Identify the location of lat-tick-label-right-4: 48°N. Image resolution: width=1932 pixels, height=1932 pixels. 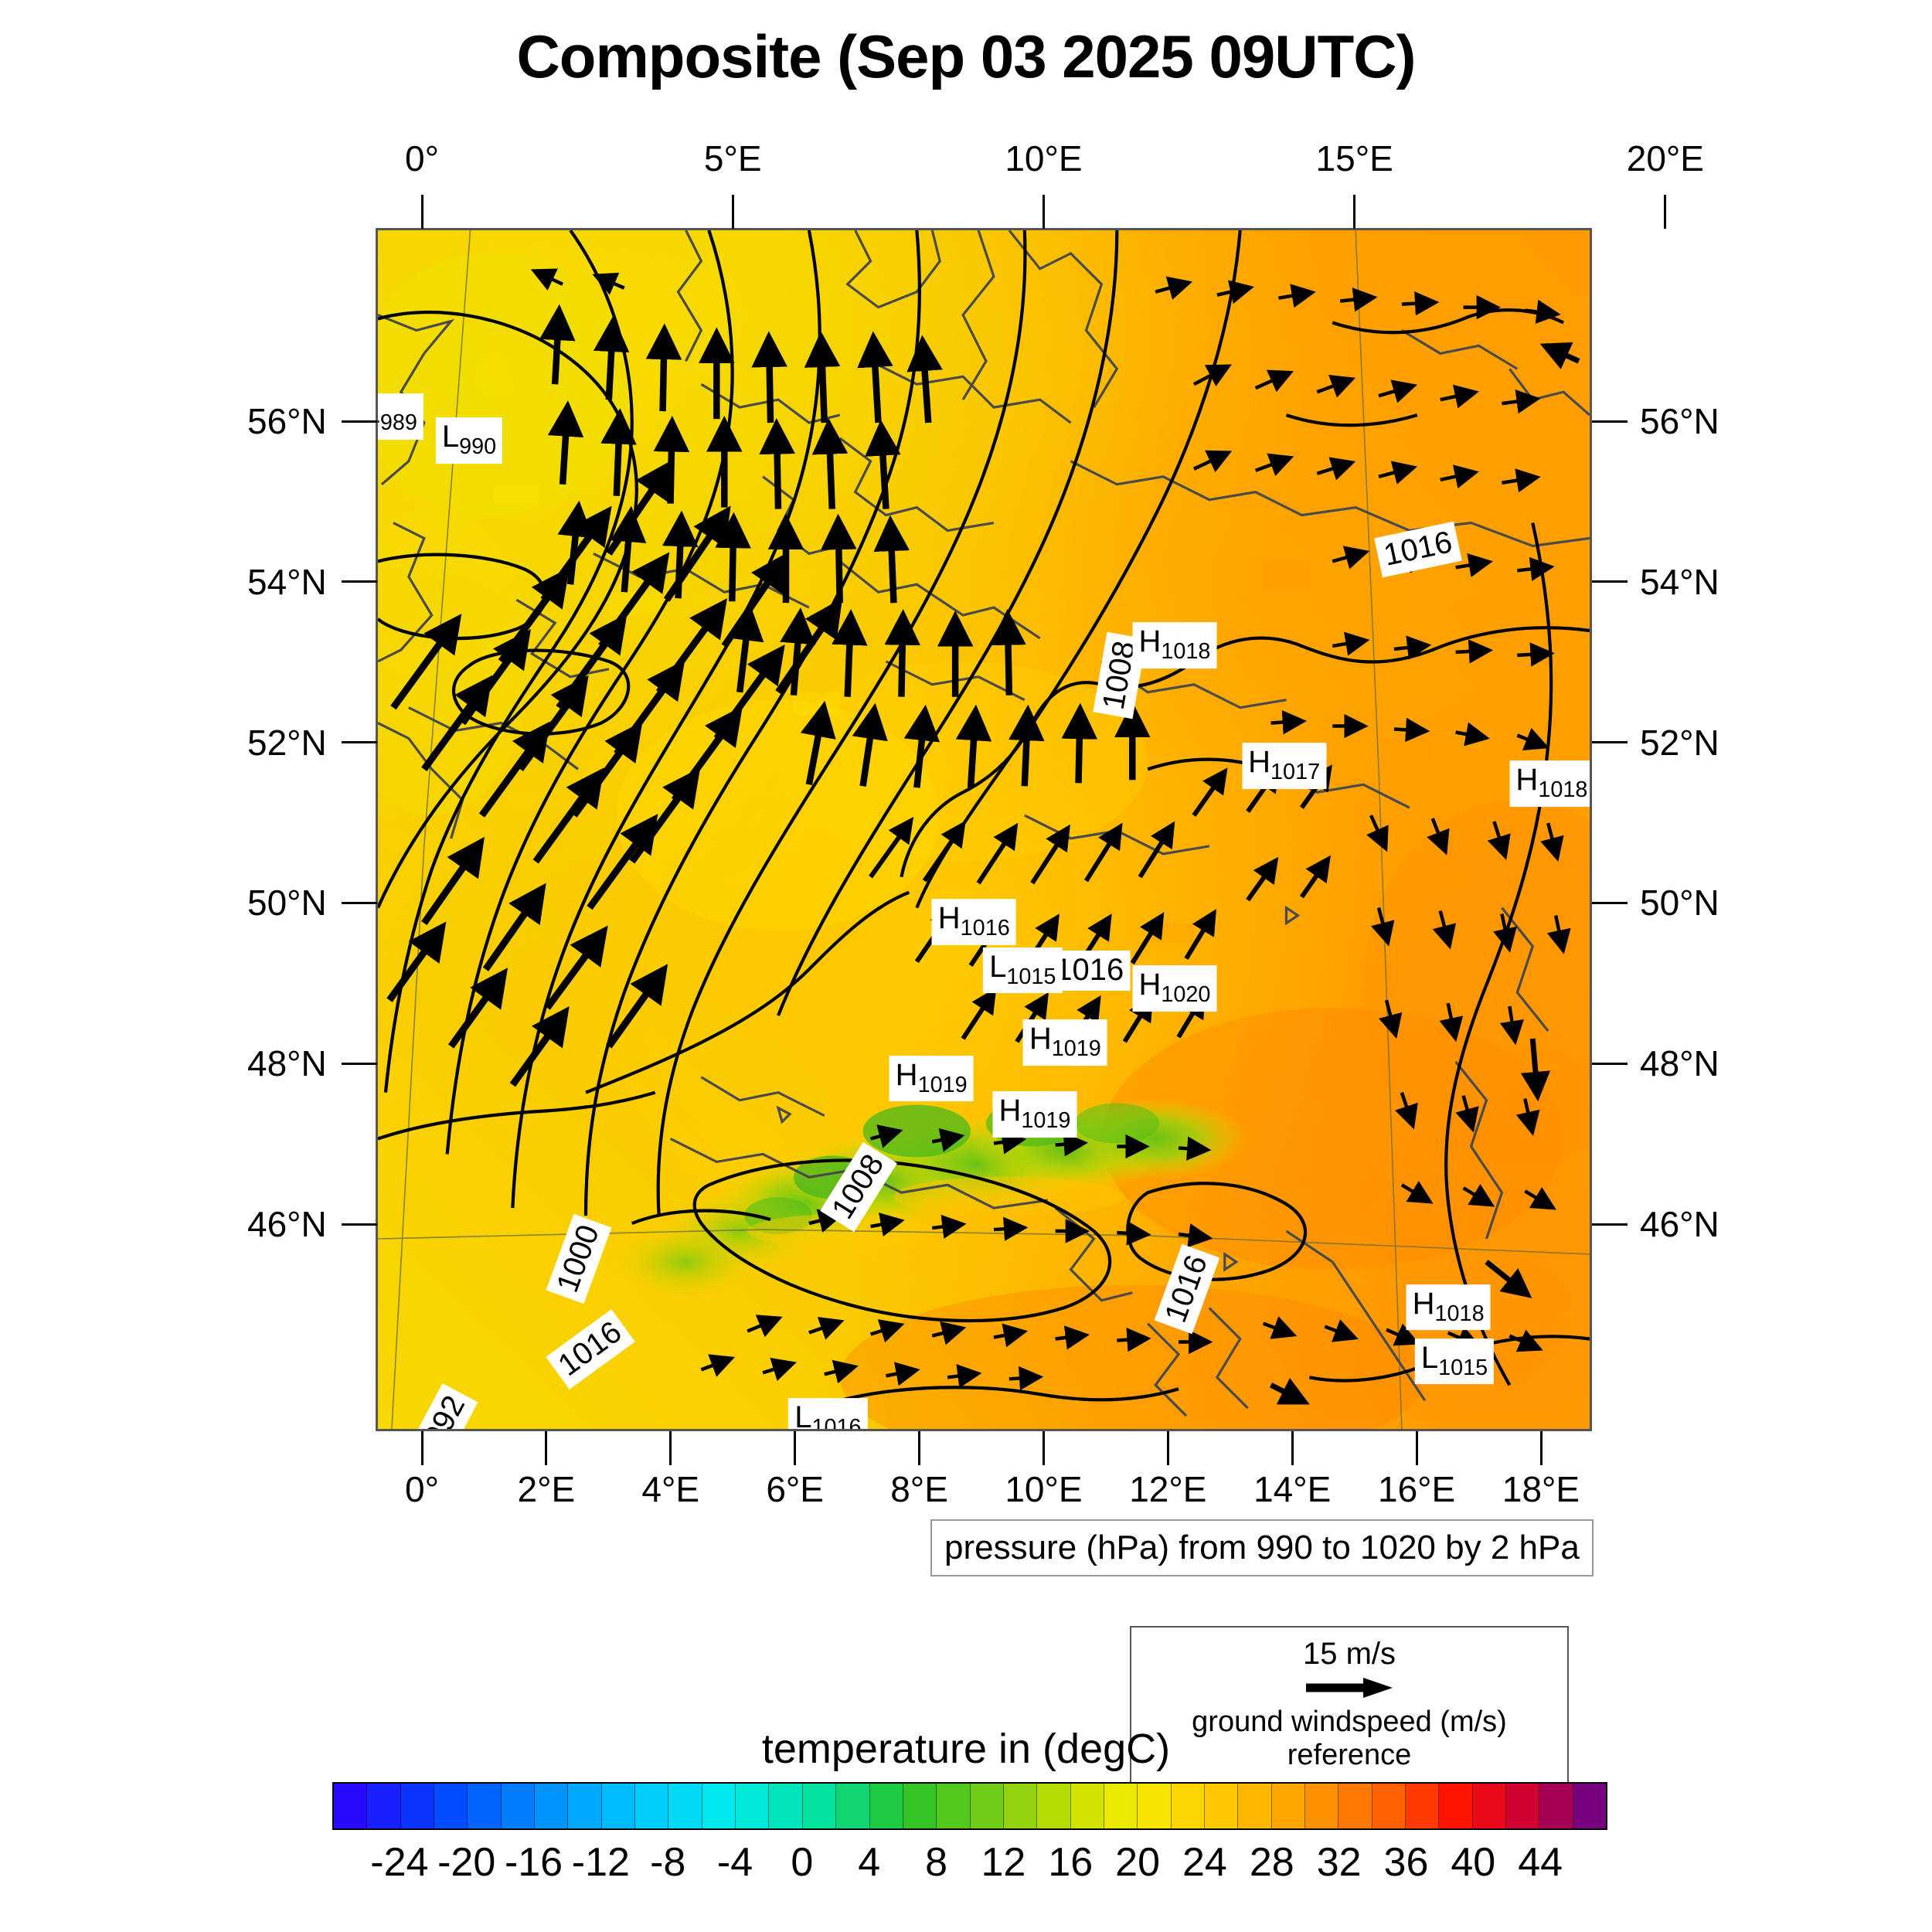
(1680, 1063).